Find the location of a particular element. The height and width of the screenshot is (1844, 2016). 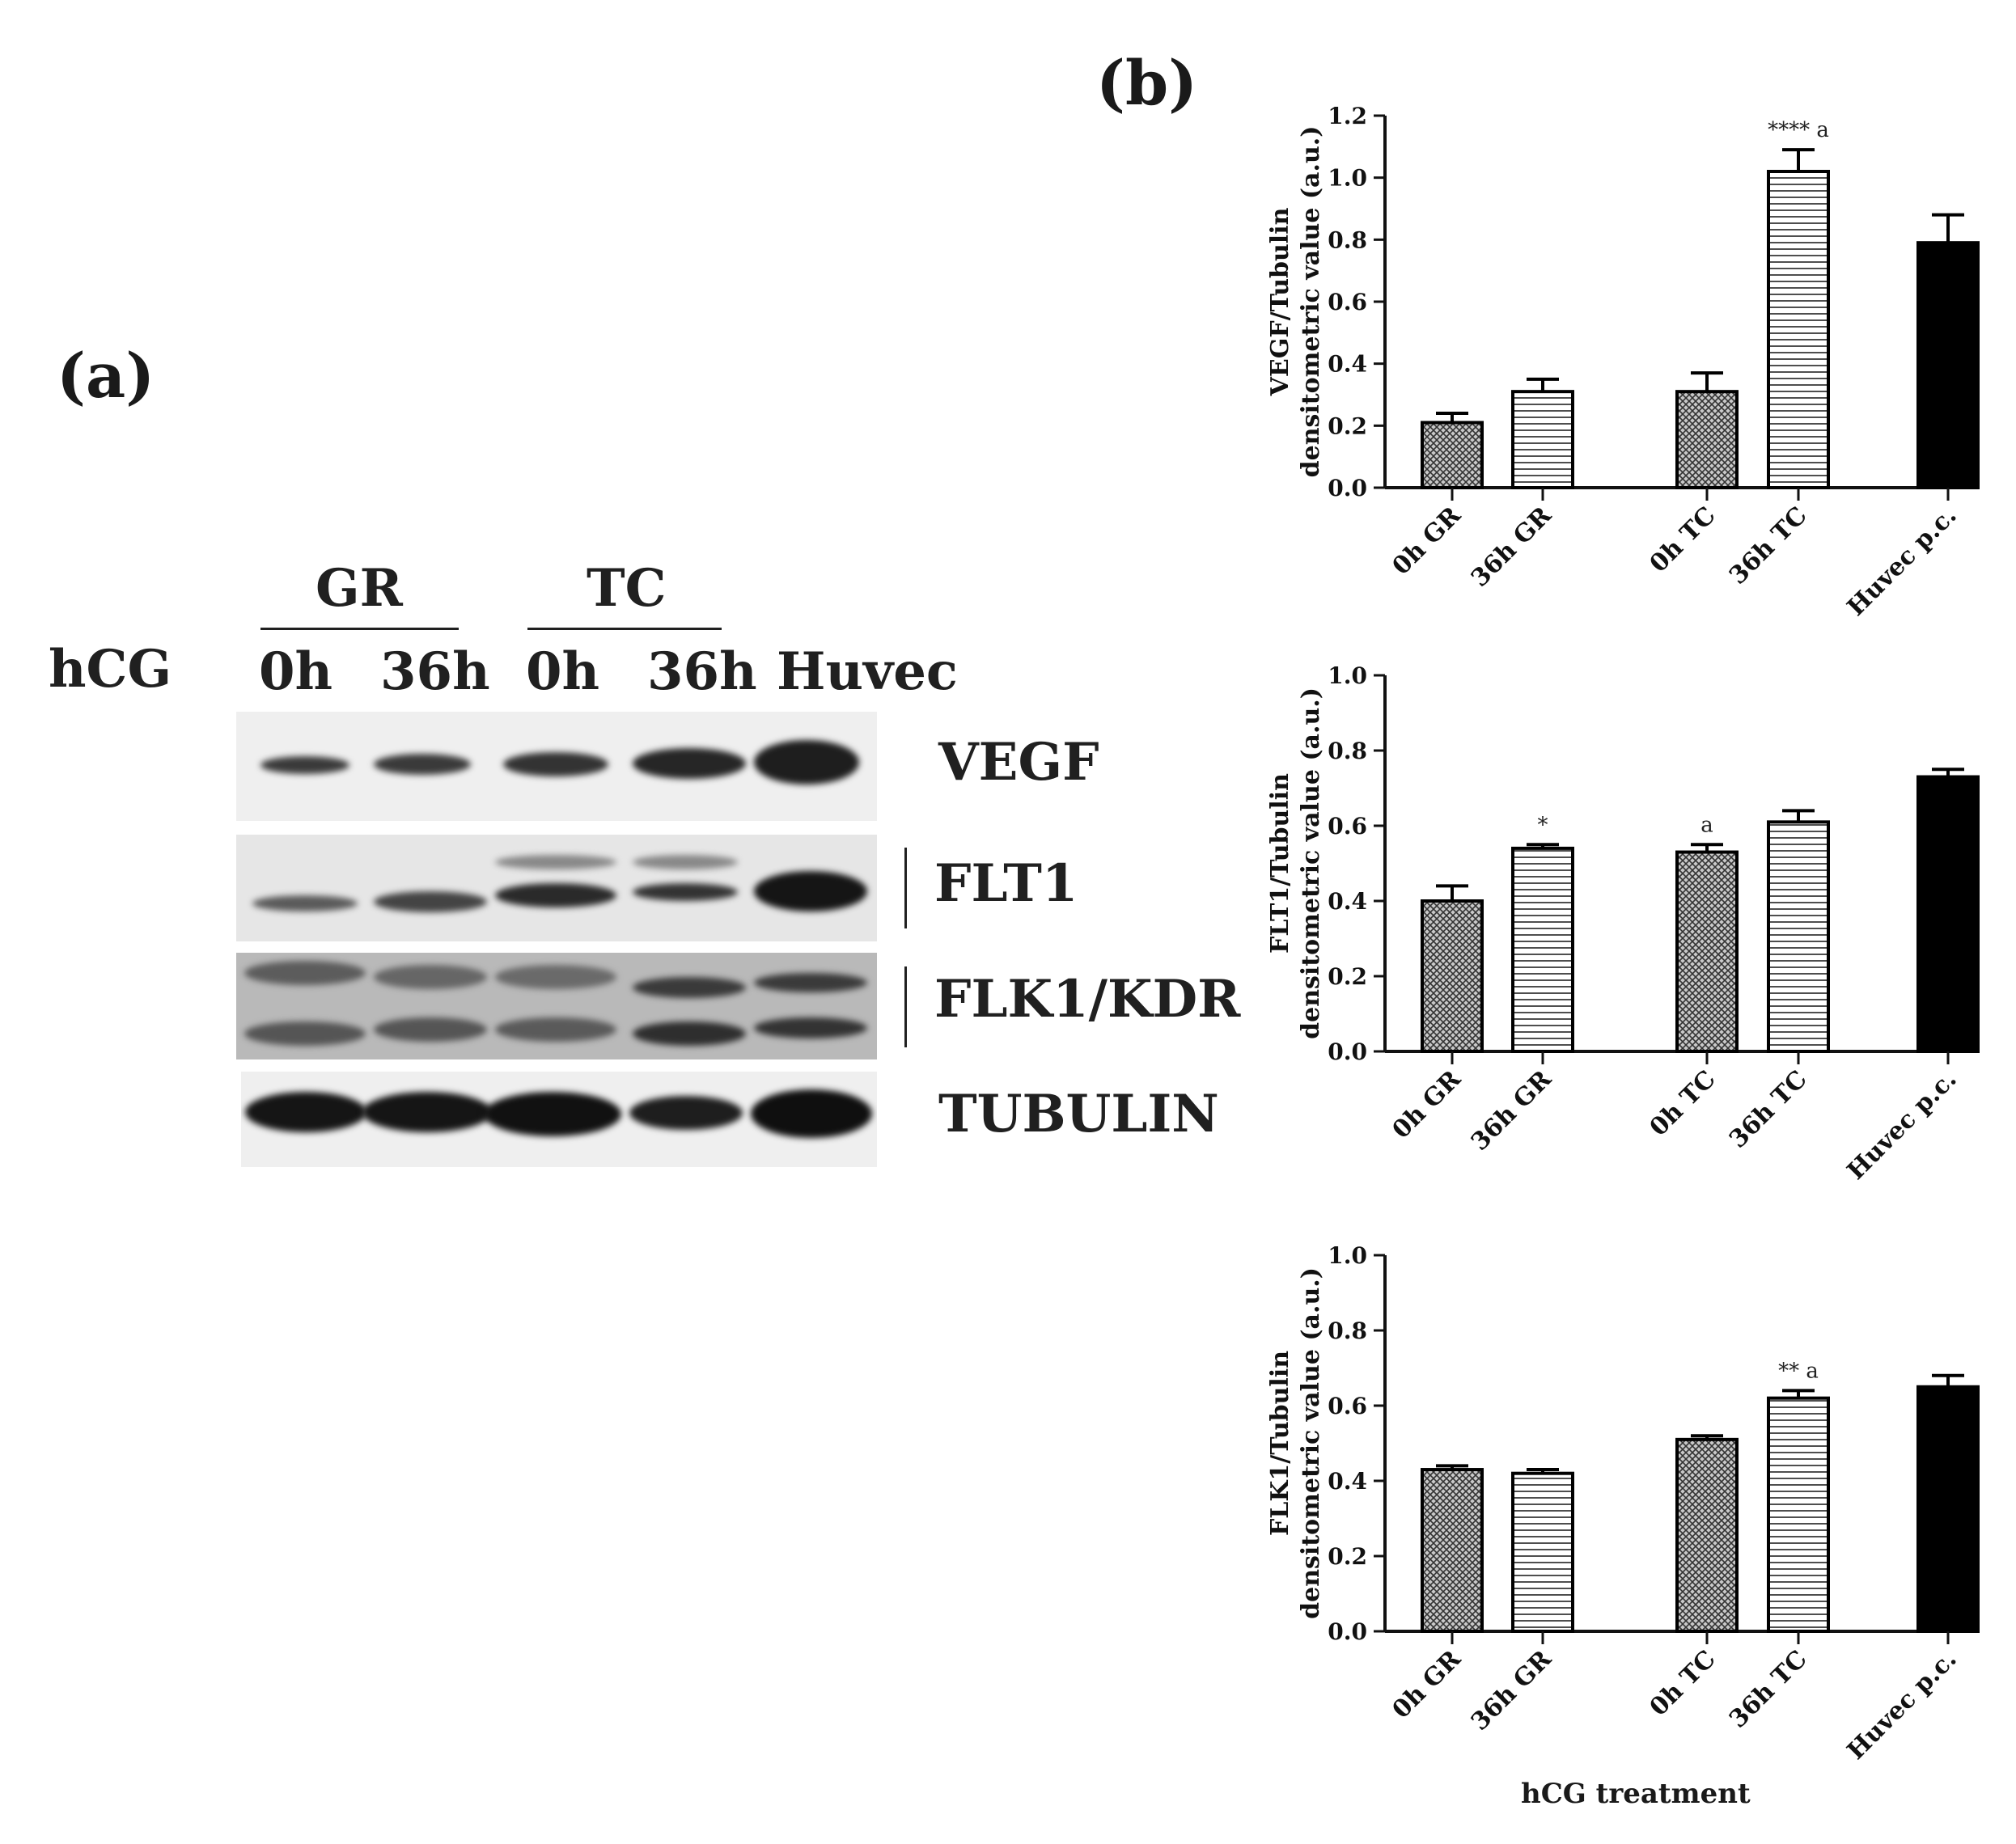

blot-strip-flt1 is located at coordinates (556, 888).